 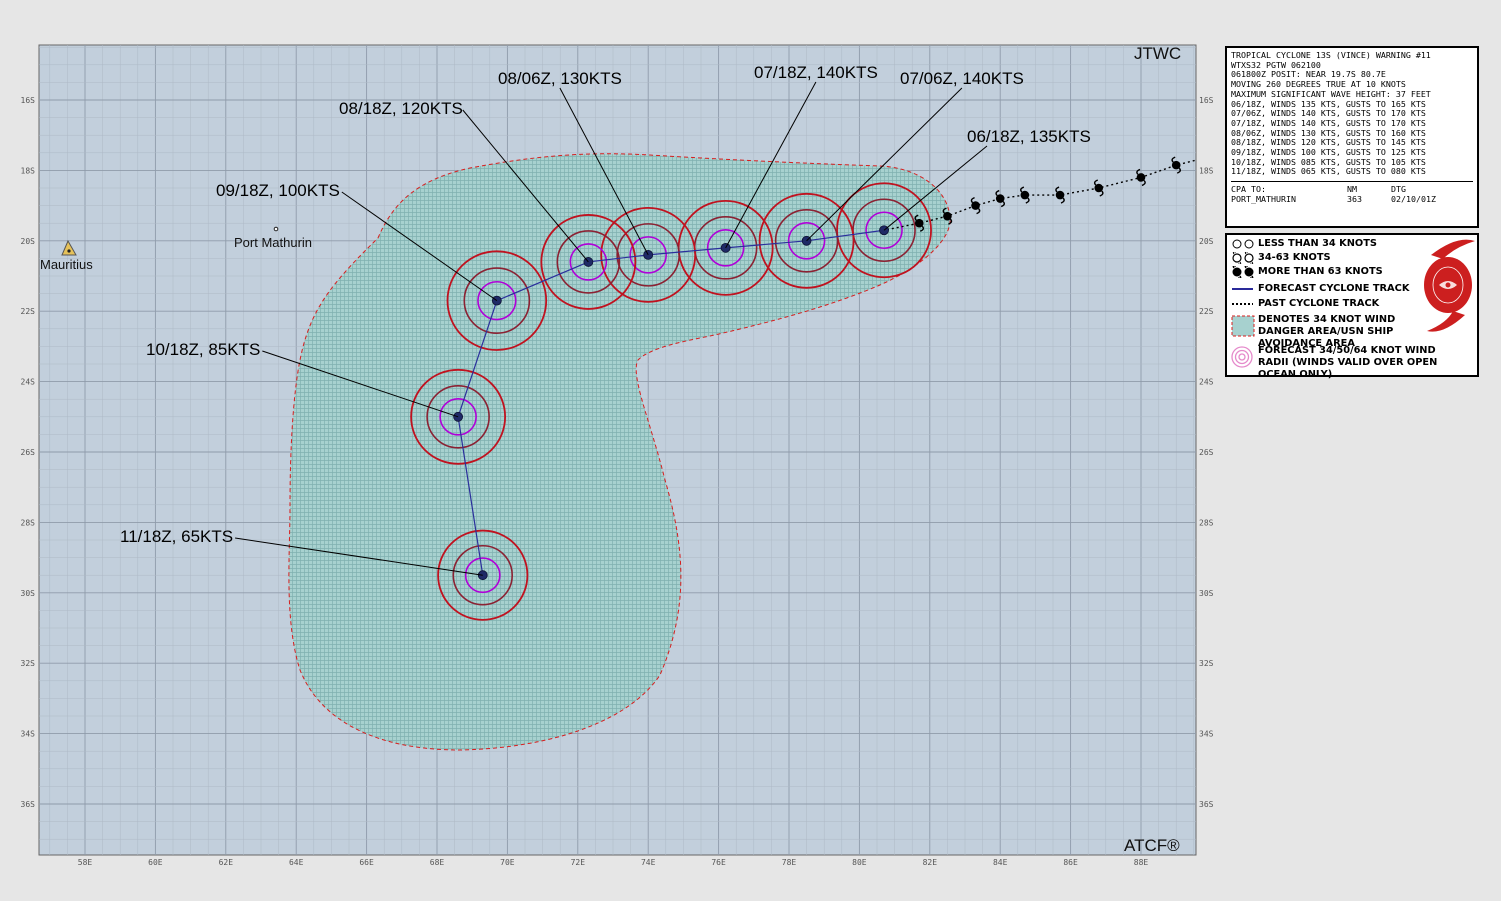 I want to click on legend-label: FORECAST CYCLONE TRACK, so click(x=1334, y=288).